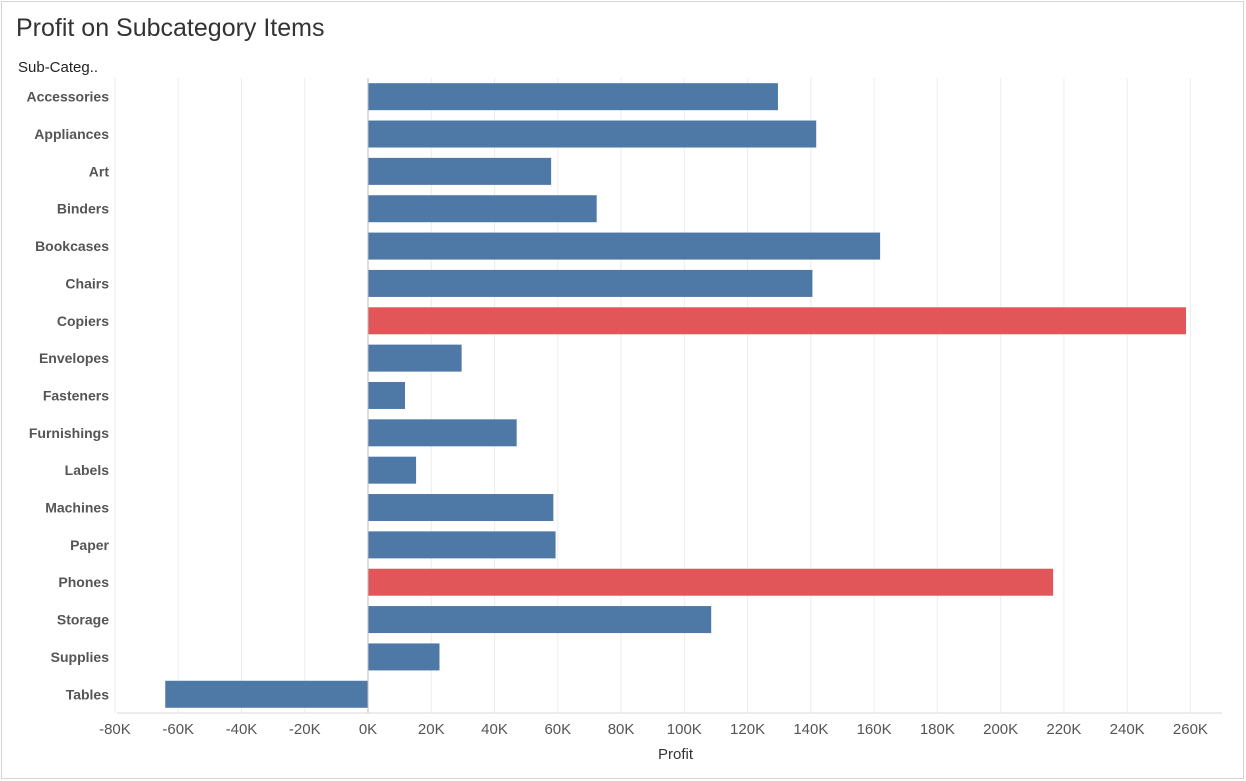  I want to click on chart-title: Profit on Subcategory Items, so click(170, 28).